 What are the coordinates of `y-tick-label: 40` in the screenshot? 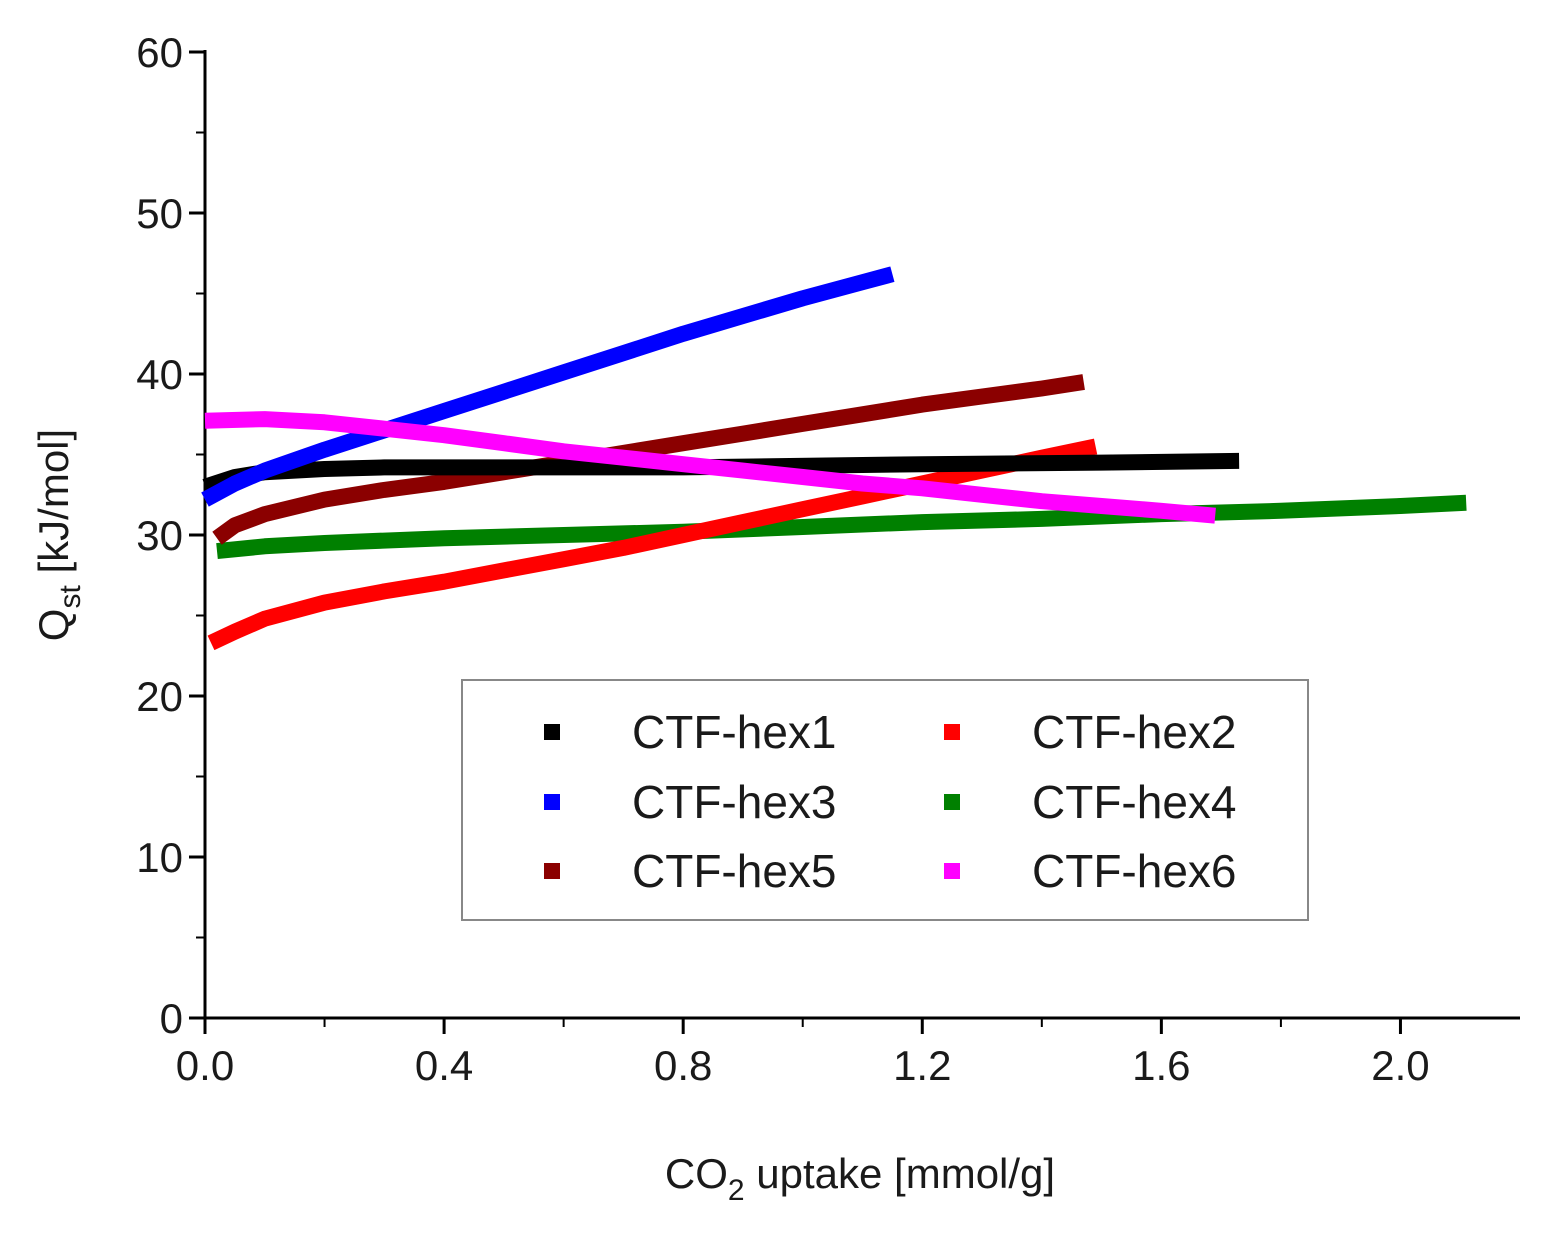 It's located at (159, 374).